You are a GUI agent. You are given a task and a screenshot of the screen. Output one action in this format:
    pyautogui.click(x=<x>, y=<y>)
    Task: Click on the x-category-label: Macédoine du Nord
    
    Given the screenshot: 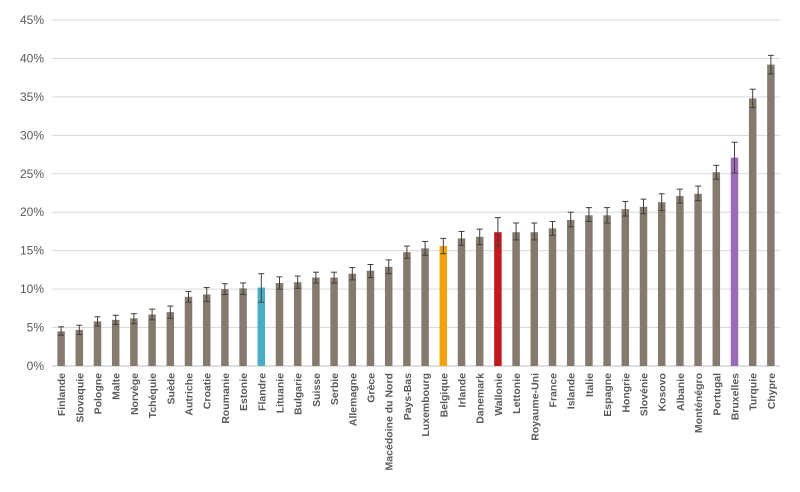 What is the action you would take?
    pyautogui.click(x=390, y=421)
    